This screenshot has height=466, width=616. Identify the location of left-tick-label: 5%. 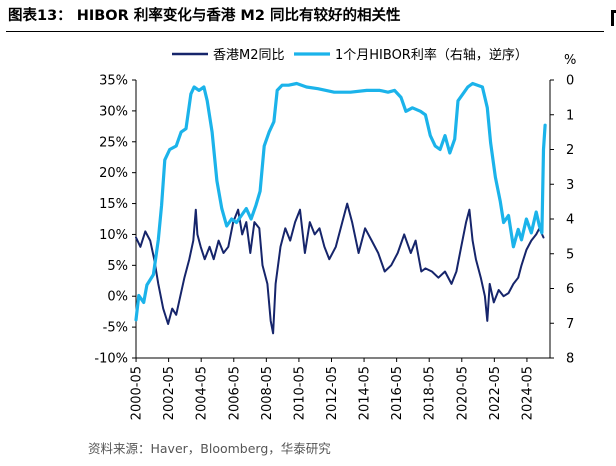
(117, 266).